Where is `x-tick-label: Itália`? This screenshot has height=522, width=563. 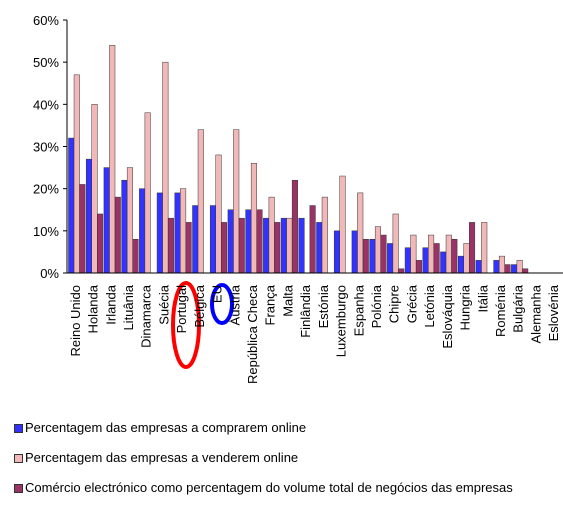 x-tick-label: Itália is located at coordinates (482, 298).